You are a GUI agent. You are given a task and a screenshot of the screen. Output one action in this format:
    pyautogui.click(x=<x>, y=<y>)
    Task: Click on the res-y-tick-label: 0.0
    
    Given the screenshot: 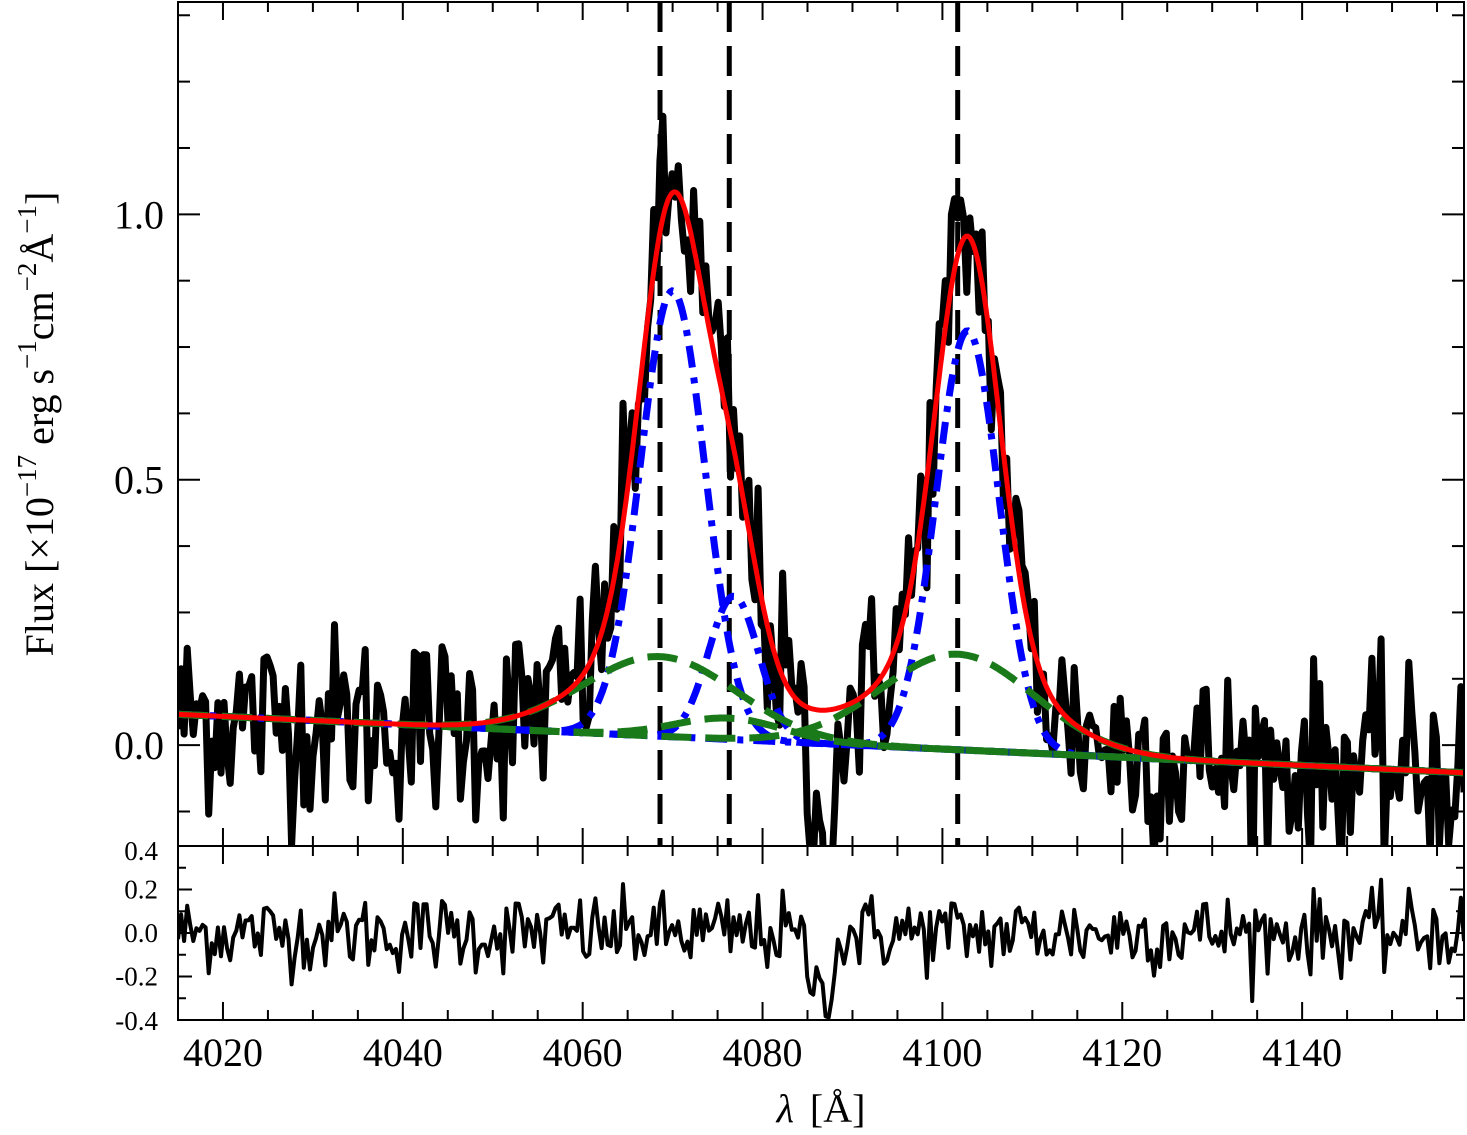 What is the action you would take?
    pyautogui.click(x=141, y=933)
    